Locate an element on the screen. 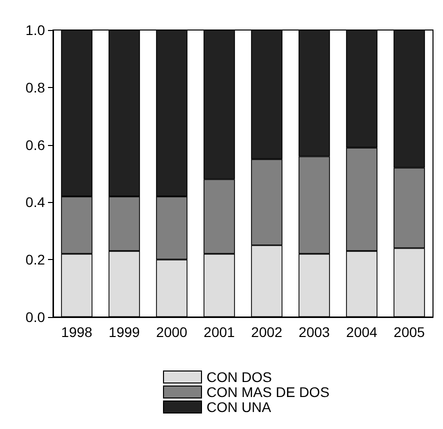  x-tick-label: 2002 is located at coordinates (267, 332).